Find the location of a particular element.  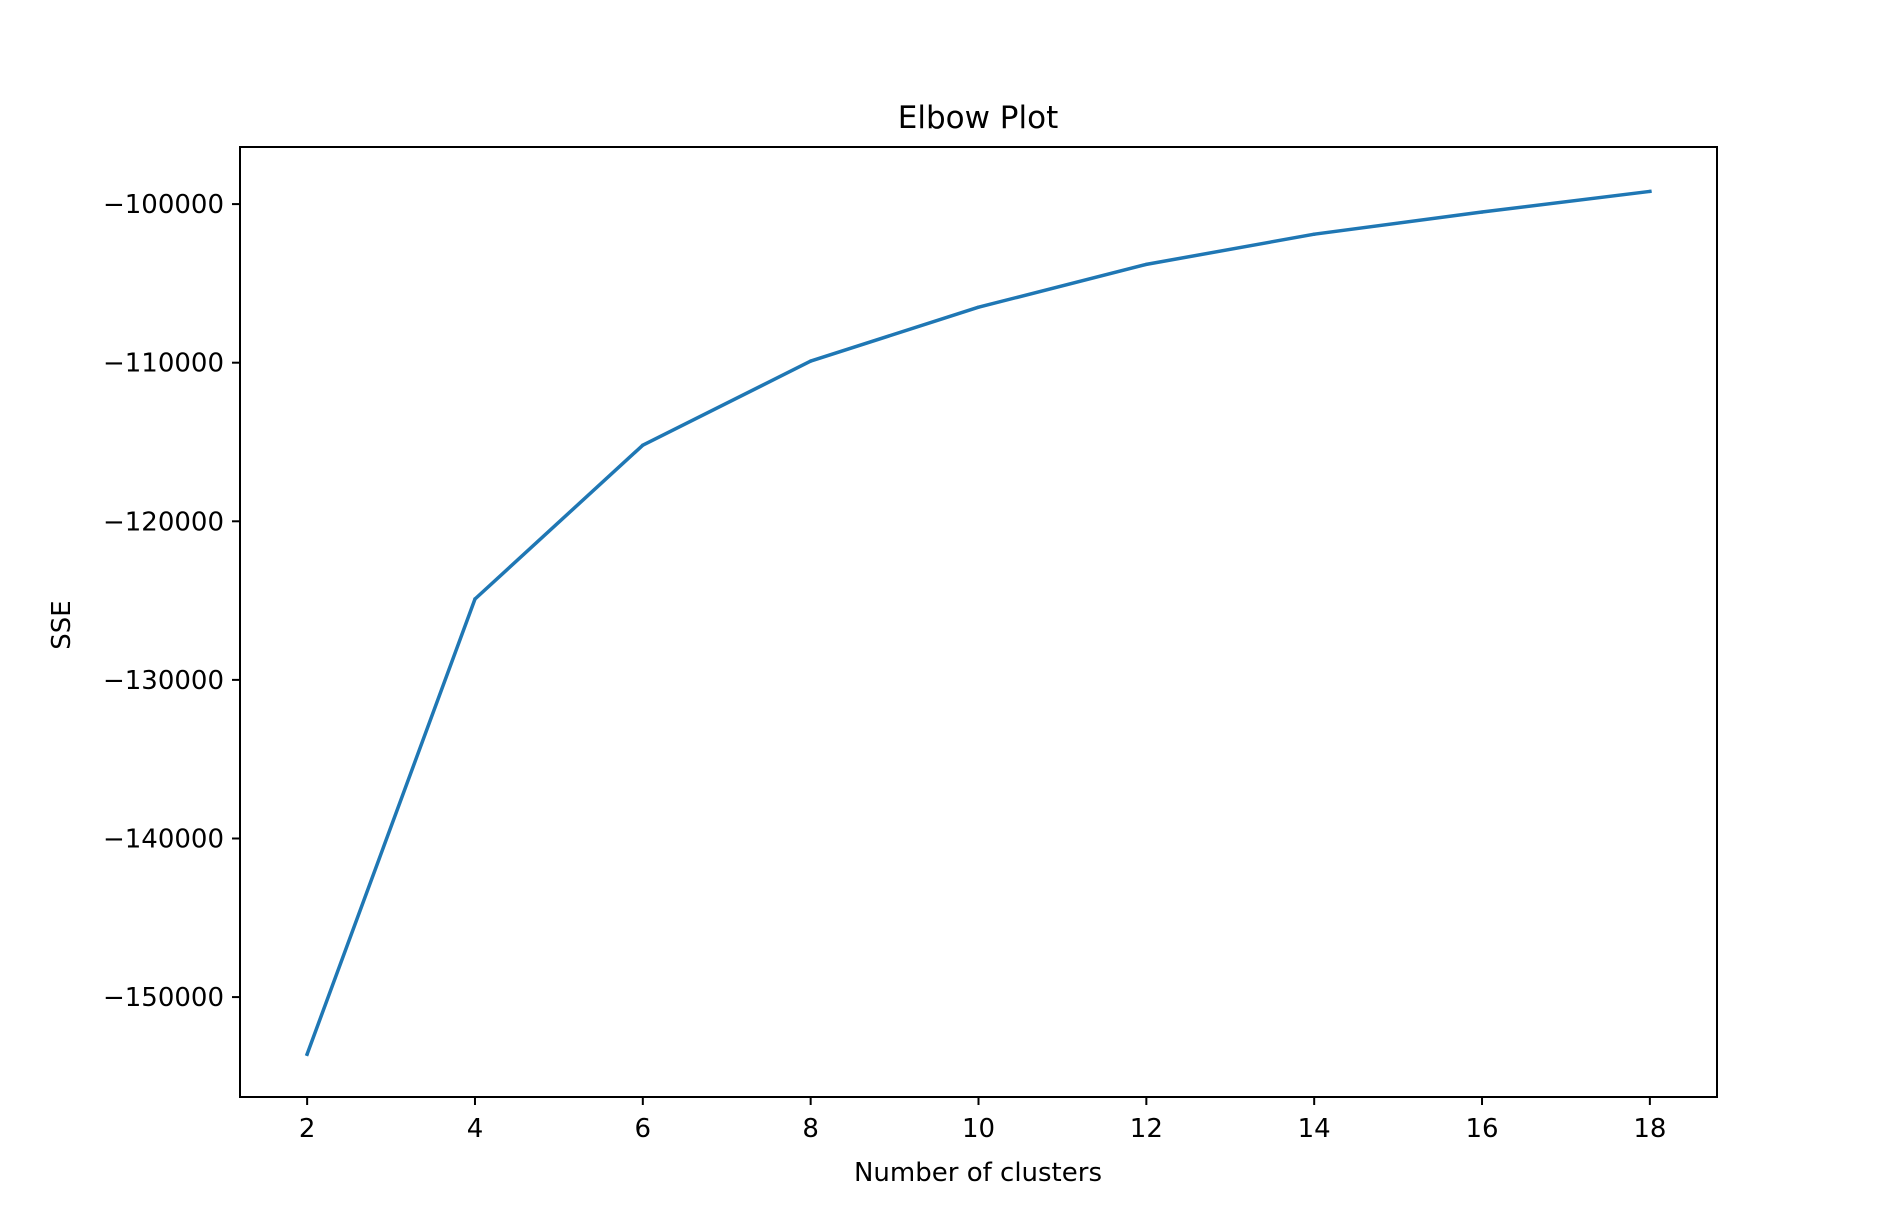

x-tick-label: 12 is located at coordinates (1146, 1129).